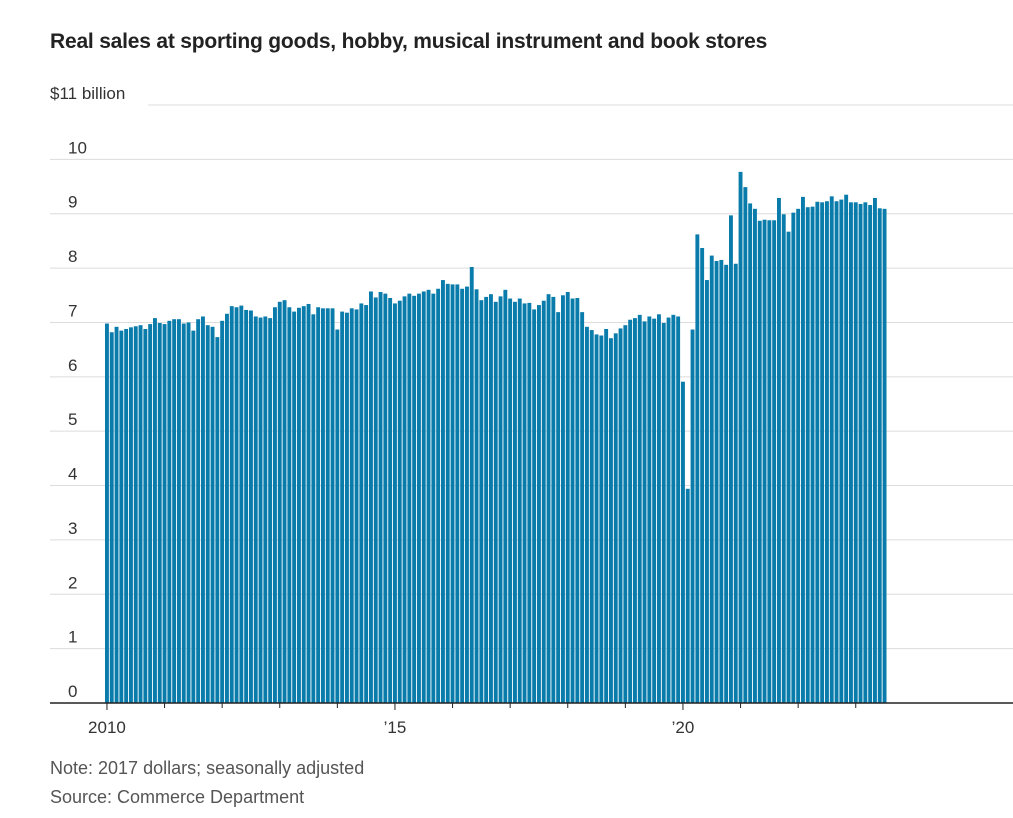 This screenshot has height=818, width=1013. What do you see at coordinates (87, 93) in the screenshot?
I see `y-unit-label: $11 billion` at bounding box center [87, 93].